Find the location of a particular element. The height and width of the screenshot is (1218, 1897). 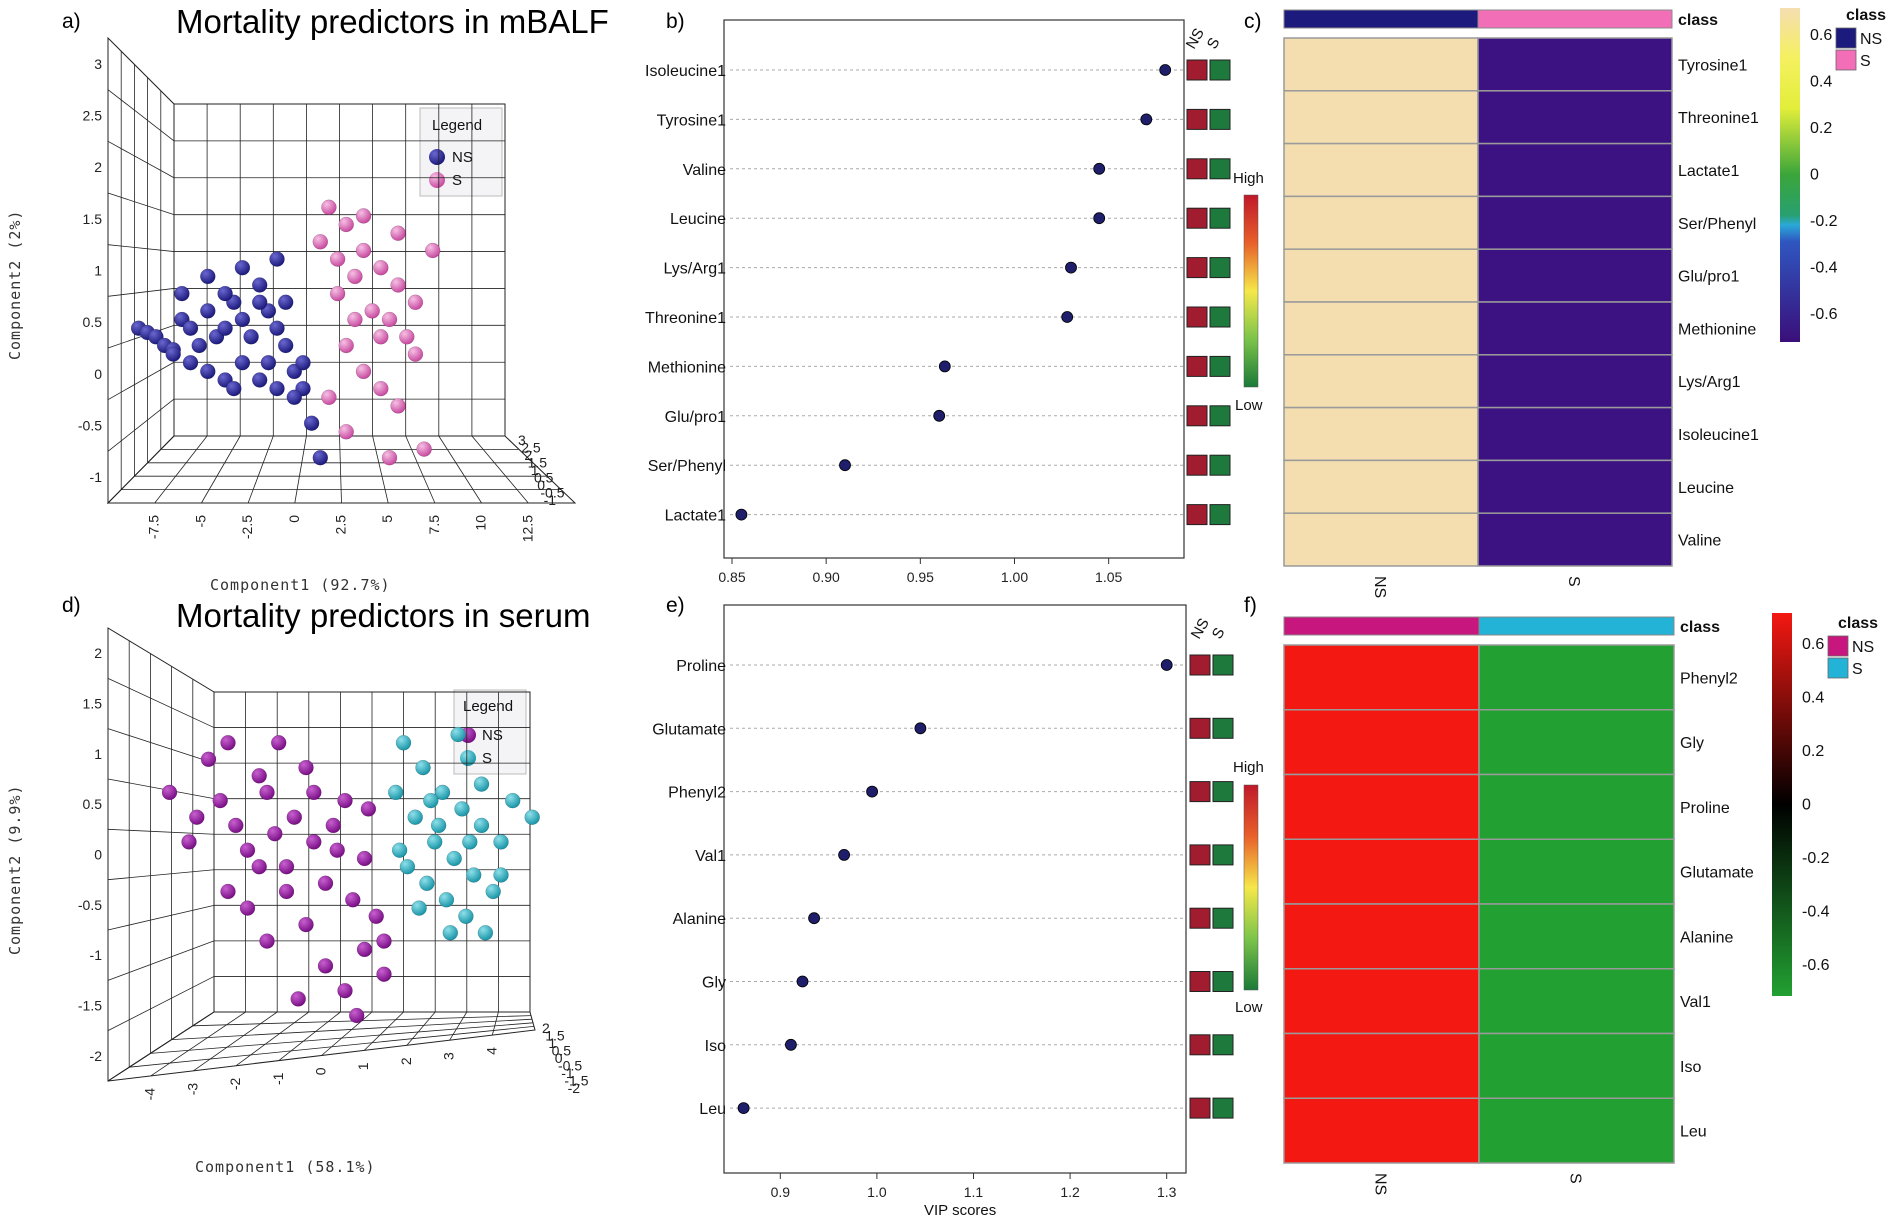

y-tick-label: 2 is located at coordinates (98, 167).